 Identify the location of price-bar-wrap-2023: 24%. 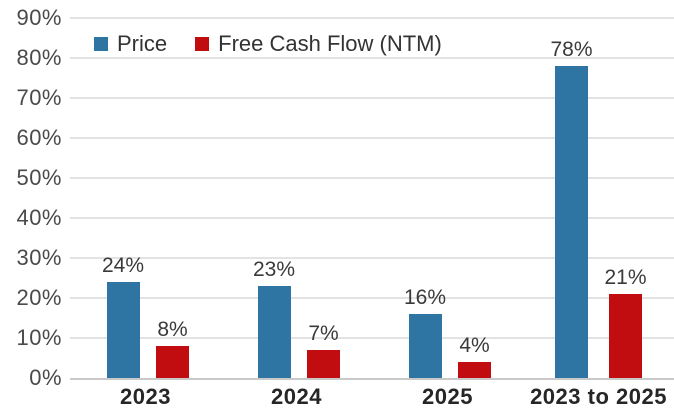
(123, 316).